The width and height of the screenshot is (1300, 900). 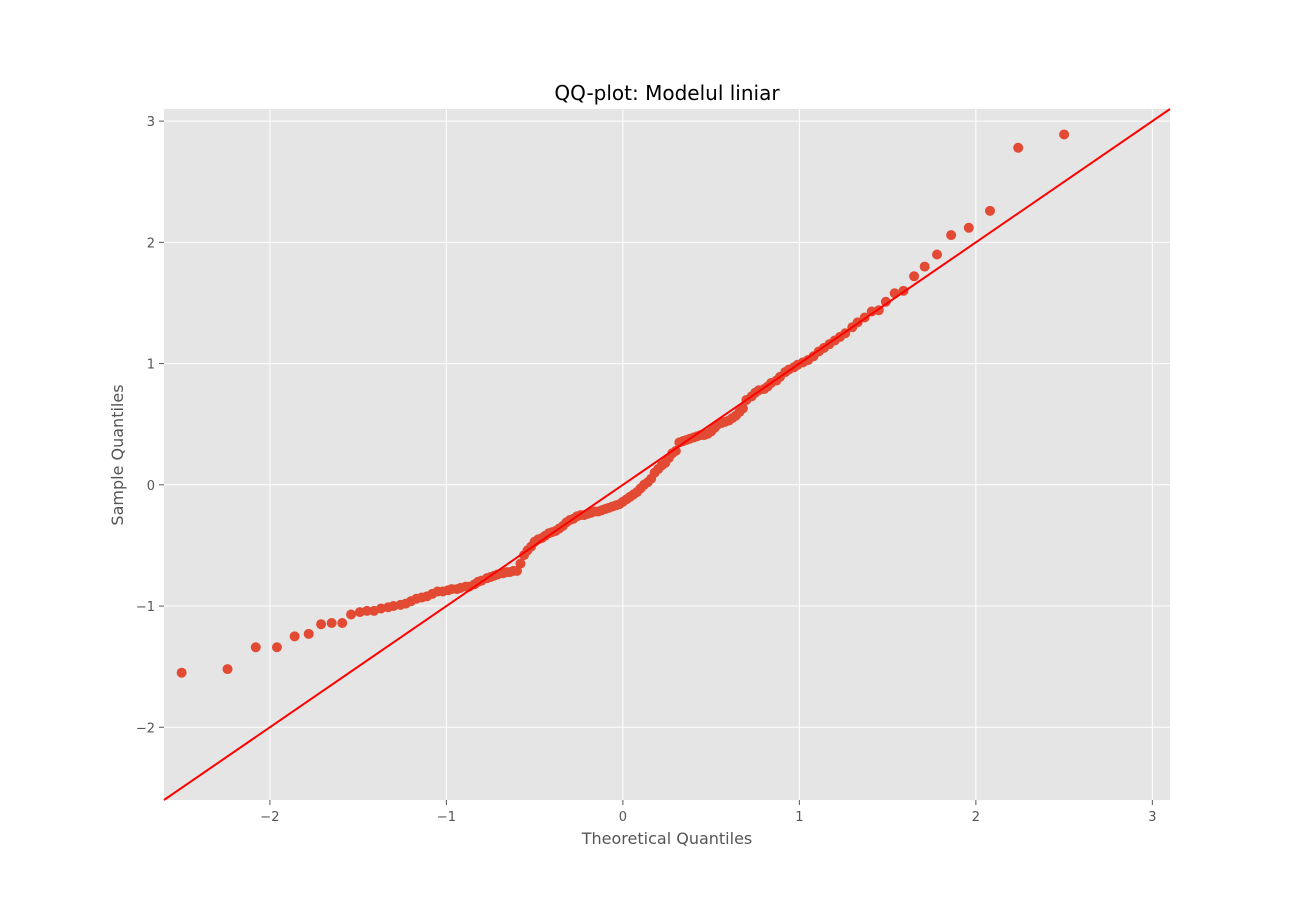 What do you see at coordinates (150, 425) in the screenshot?
I see `y-axis-ticks: −2 −1 0 1 2 3` at bounding box center [150, 425].